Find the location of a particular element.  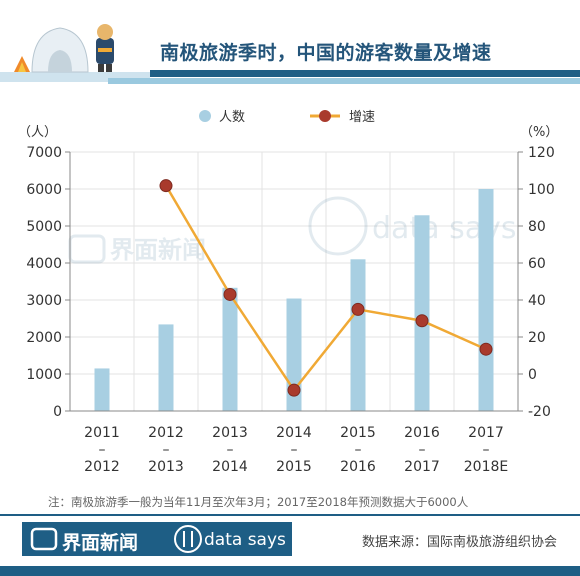

bottom-strip is located at coordinates (290, 571).